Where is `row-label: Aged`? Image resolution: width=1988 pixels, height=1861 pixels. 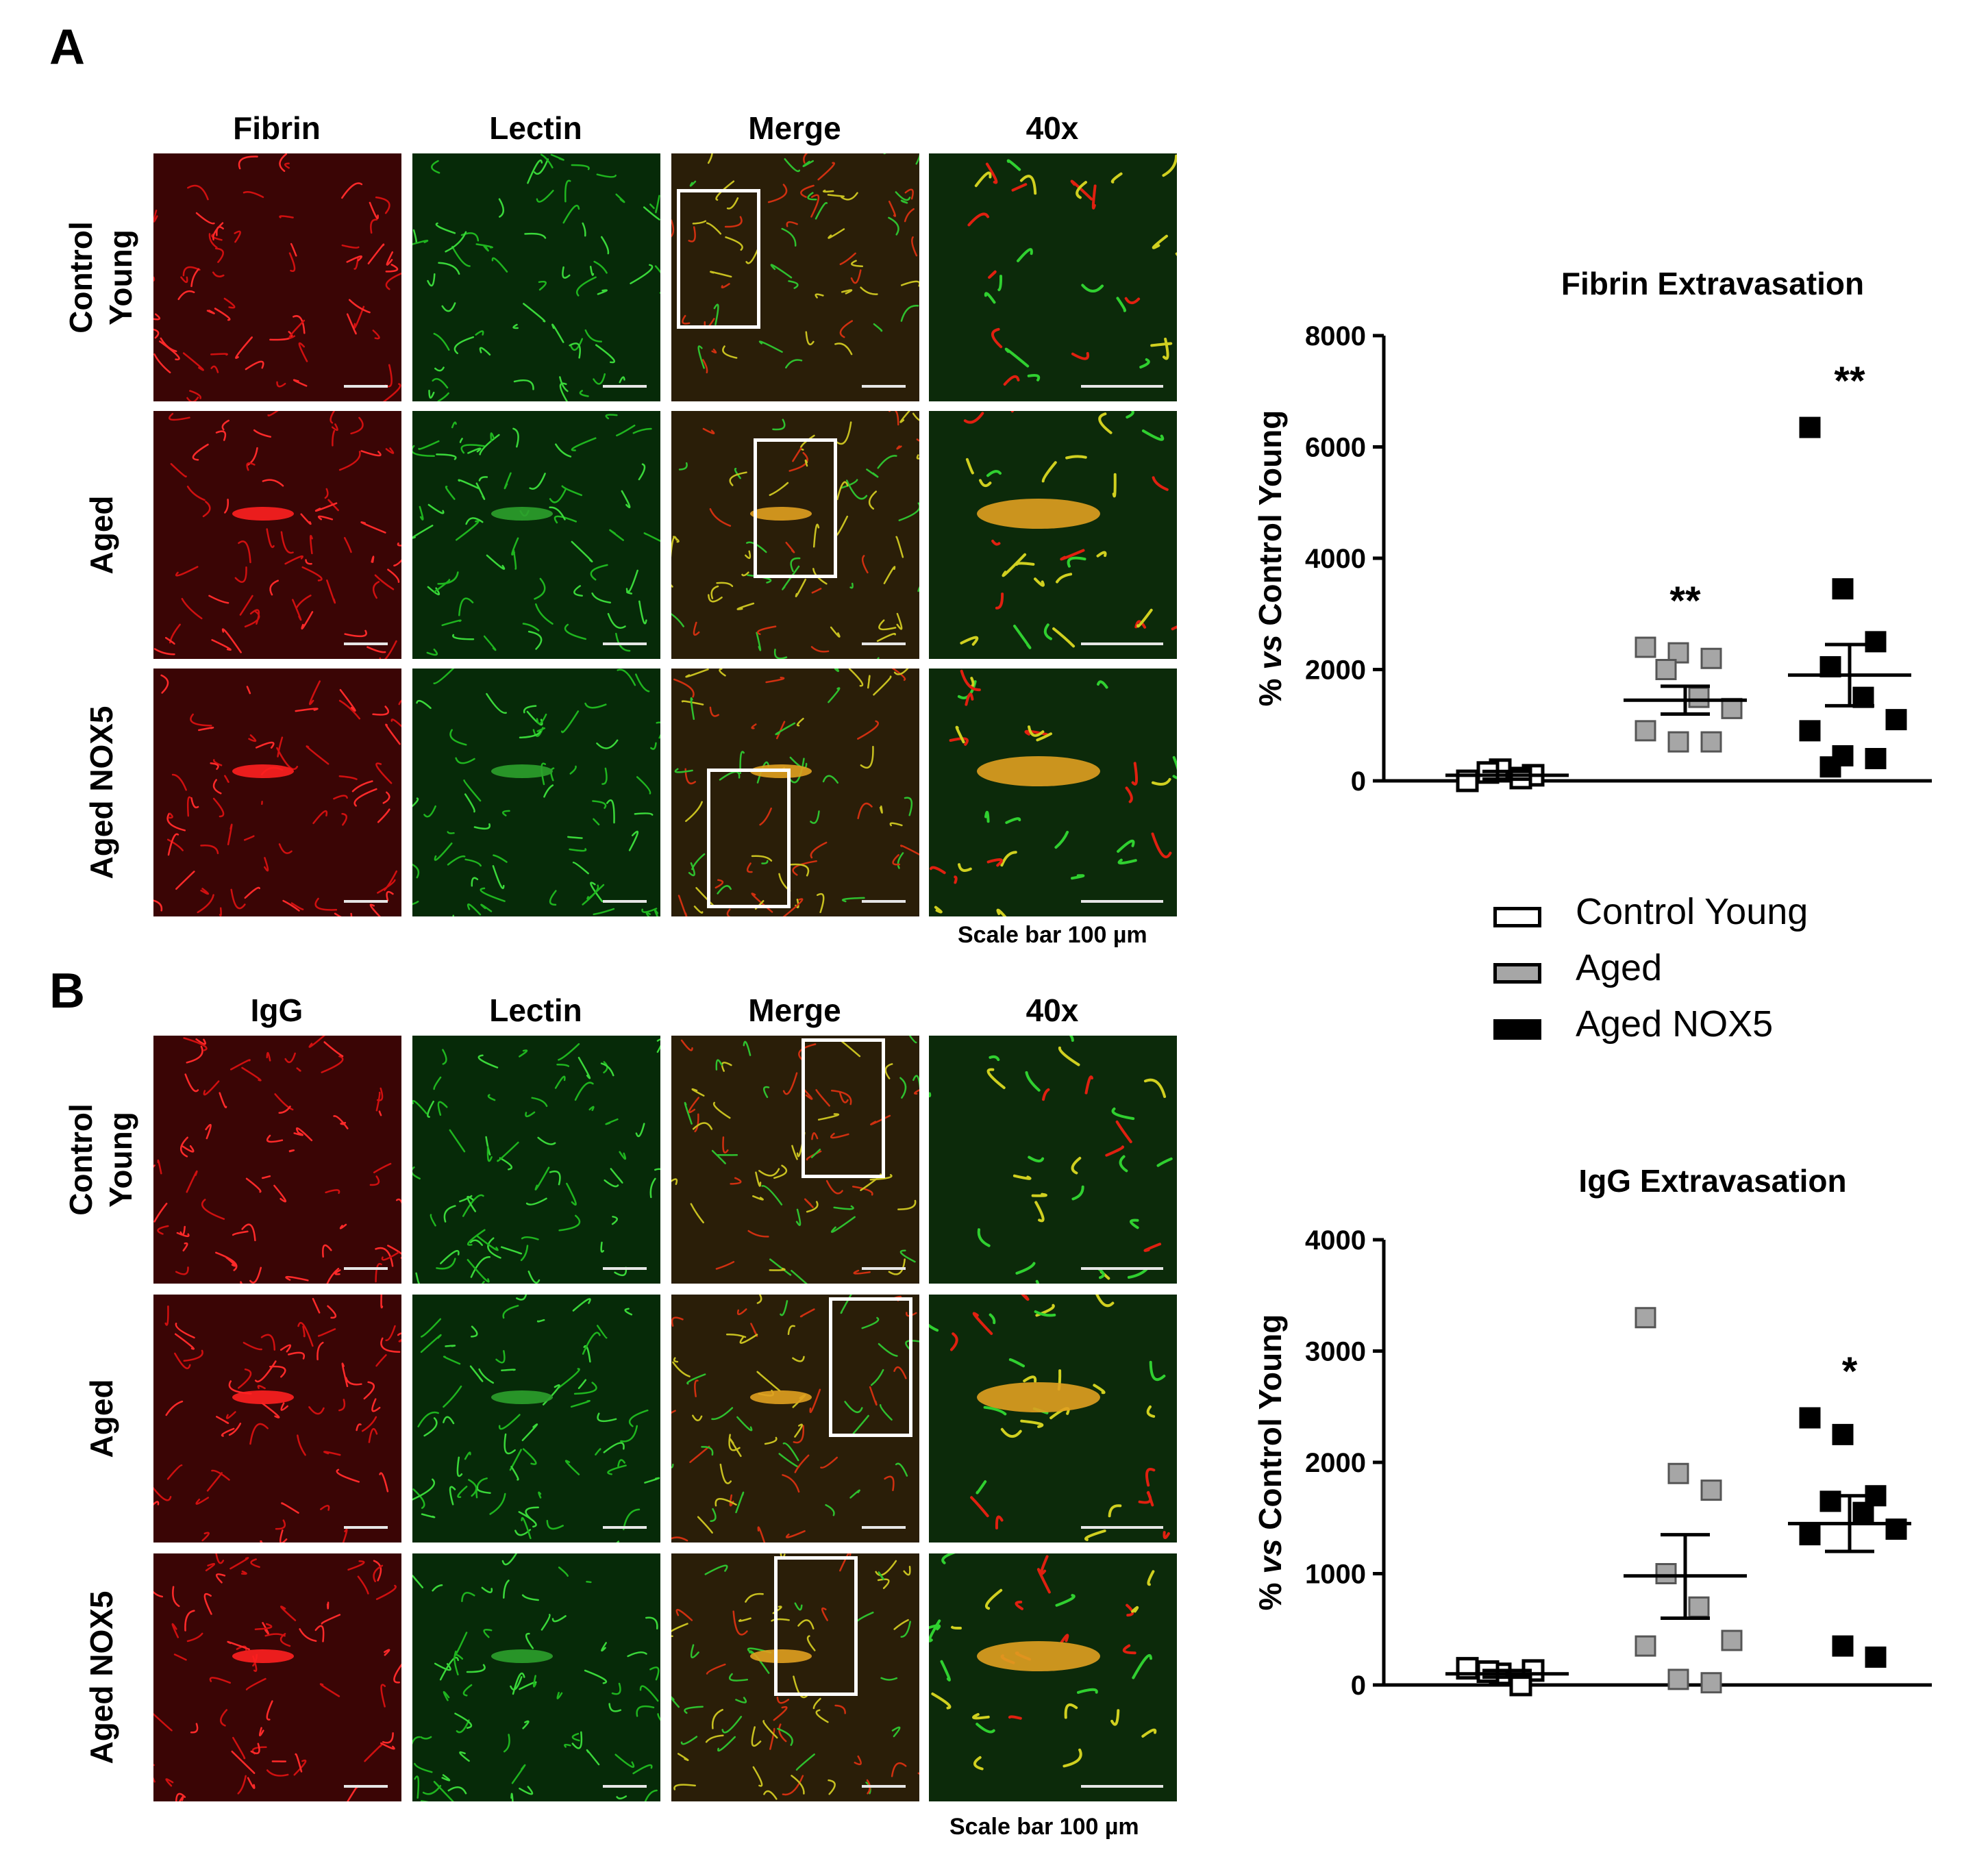
row-label: Aged is located at coordinates (101, 535).